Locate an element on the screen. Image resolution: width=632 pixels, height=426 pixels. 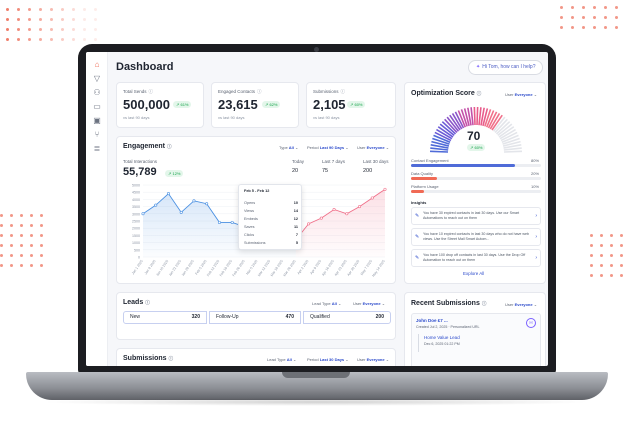
database-icon: ≣ is located at coordinates (97, 148).